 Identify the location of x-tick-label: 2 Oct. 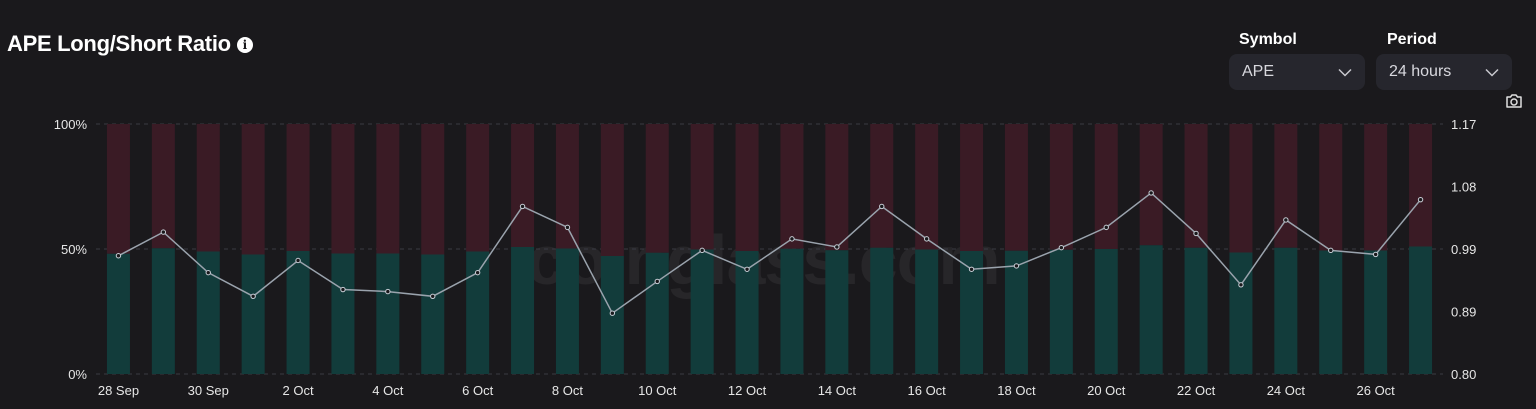
(298, 390).